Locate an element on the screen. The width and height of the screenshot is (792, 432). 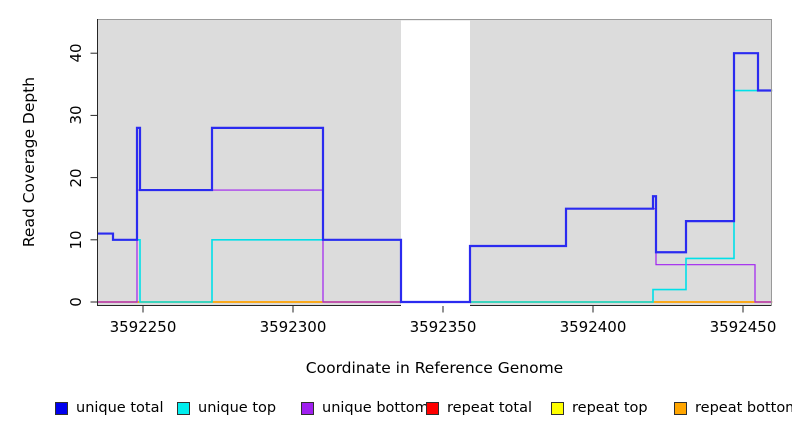
legend-item-repeat-total: repeat total is located at coordinates (479, 408).